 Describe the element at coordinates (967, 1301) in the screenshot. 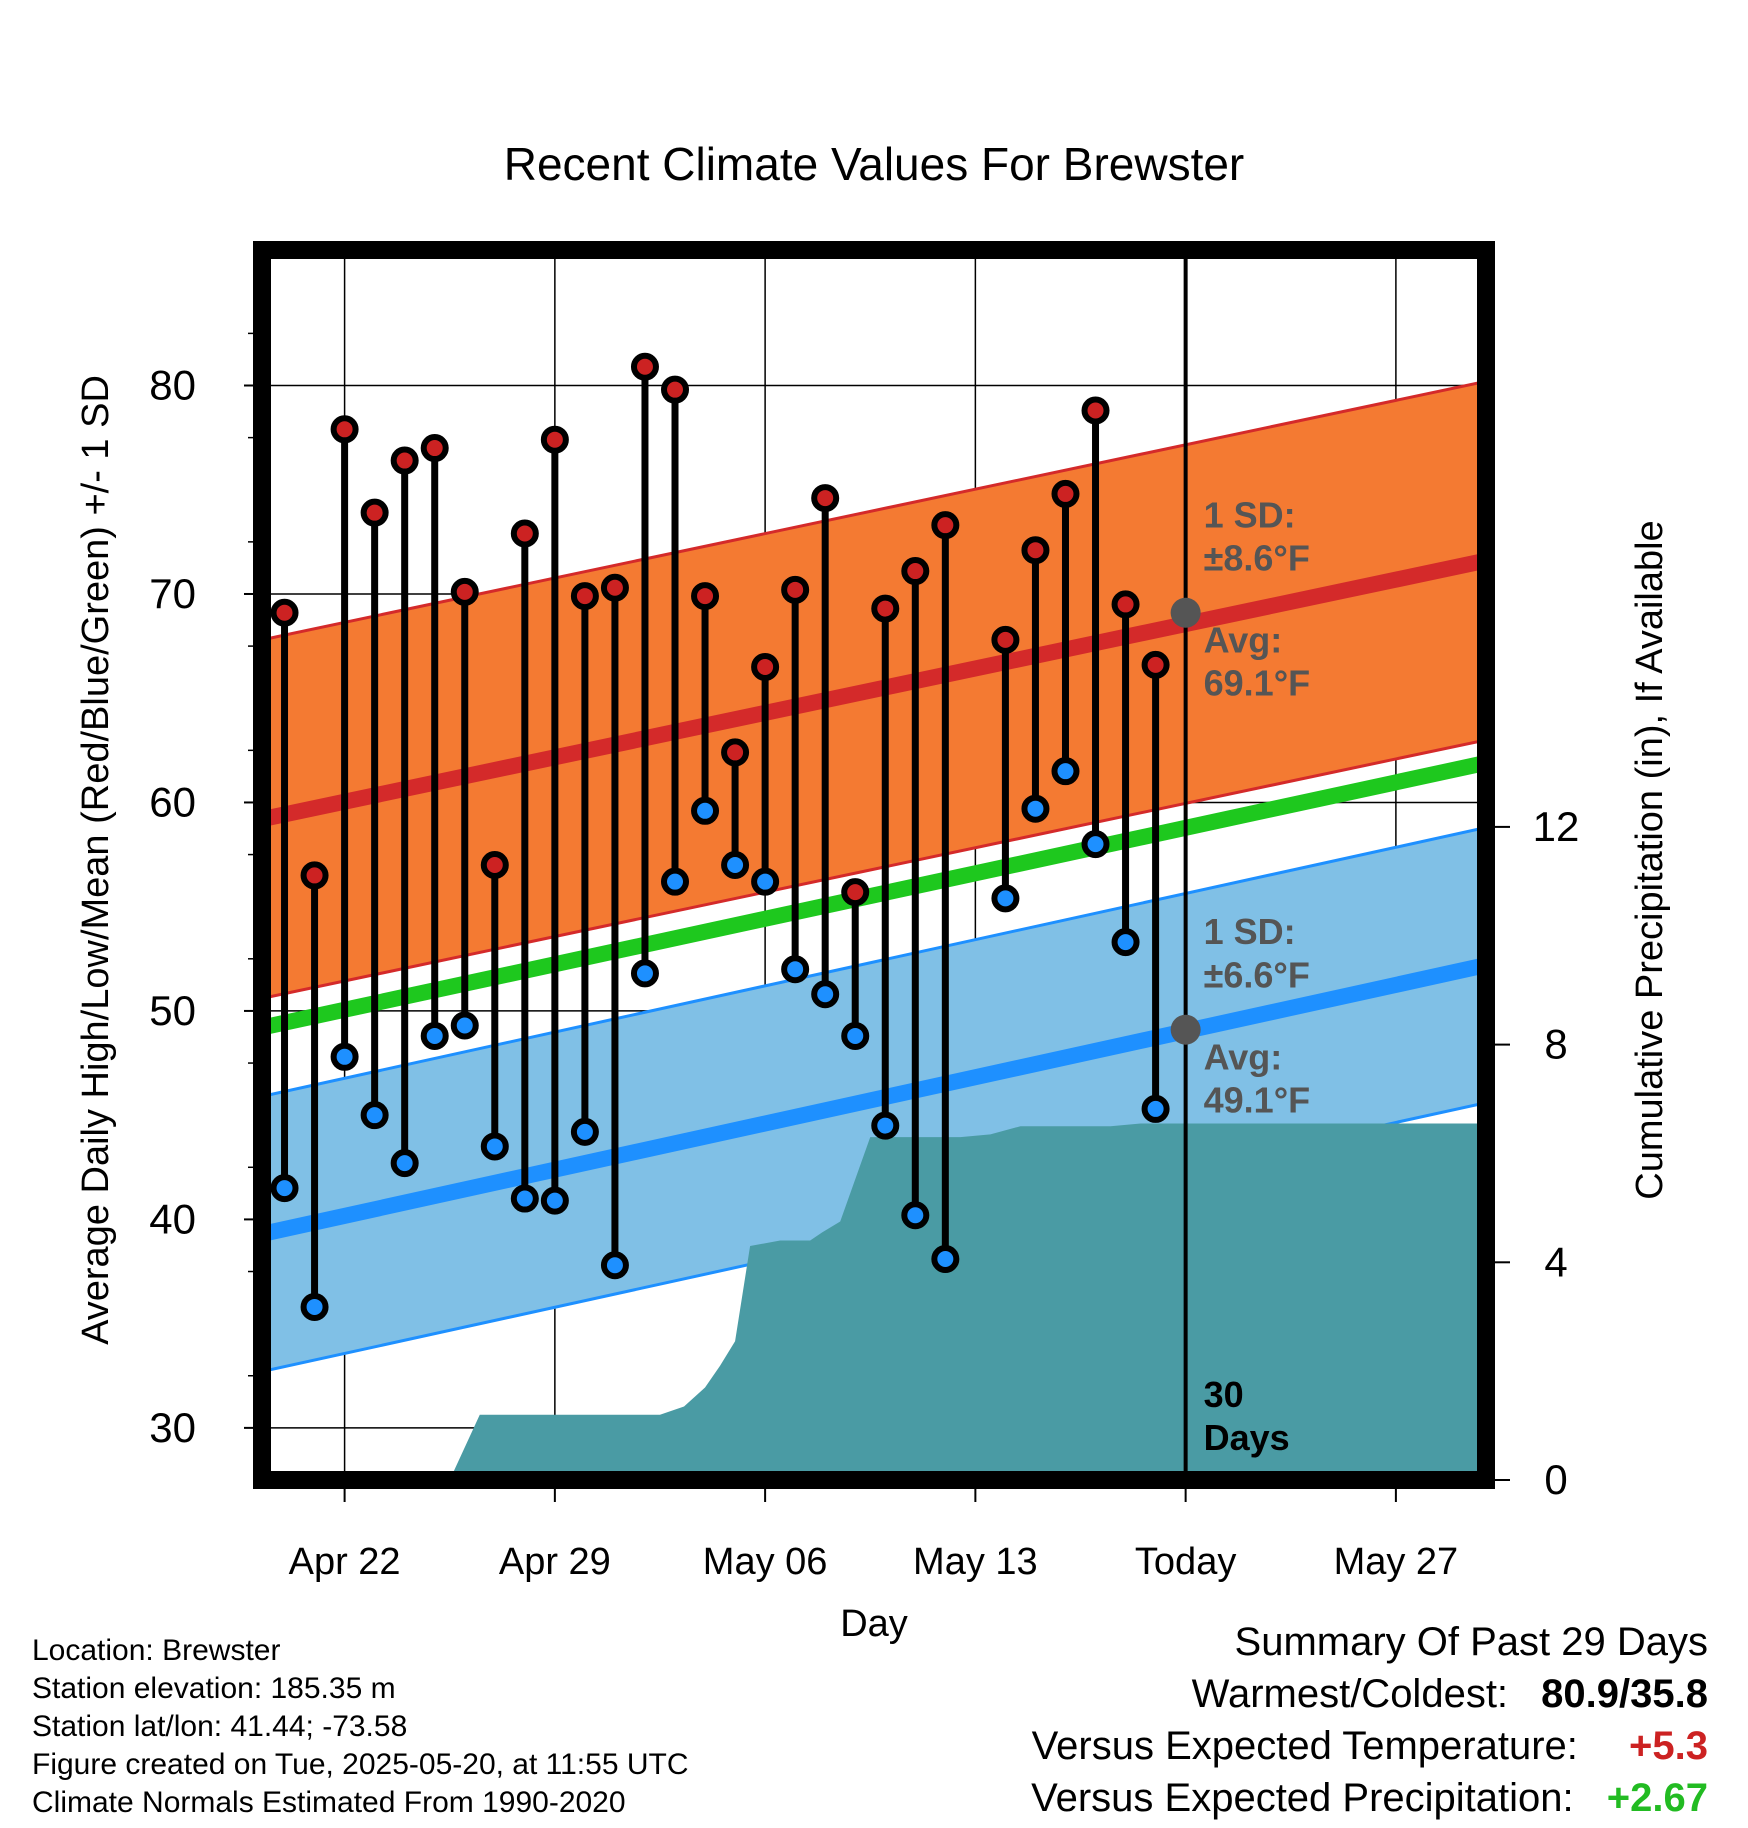

I see `cumulative-precipitation-area` at that location.